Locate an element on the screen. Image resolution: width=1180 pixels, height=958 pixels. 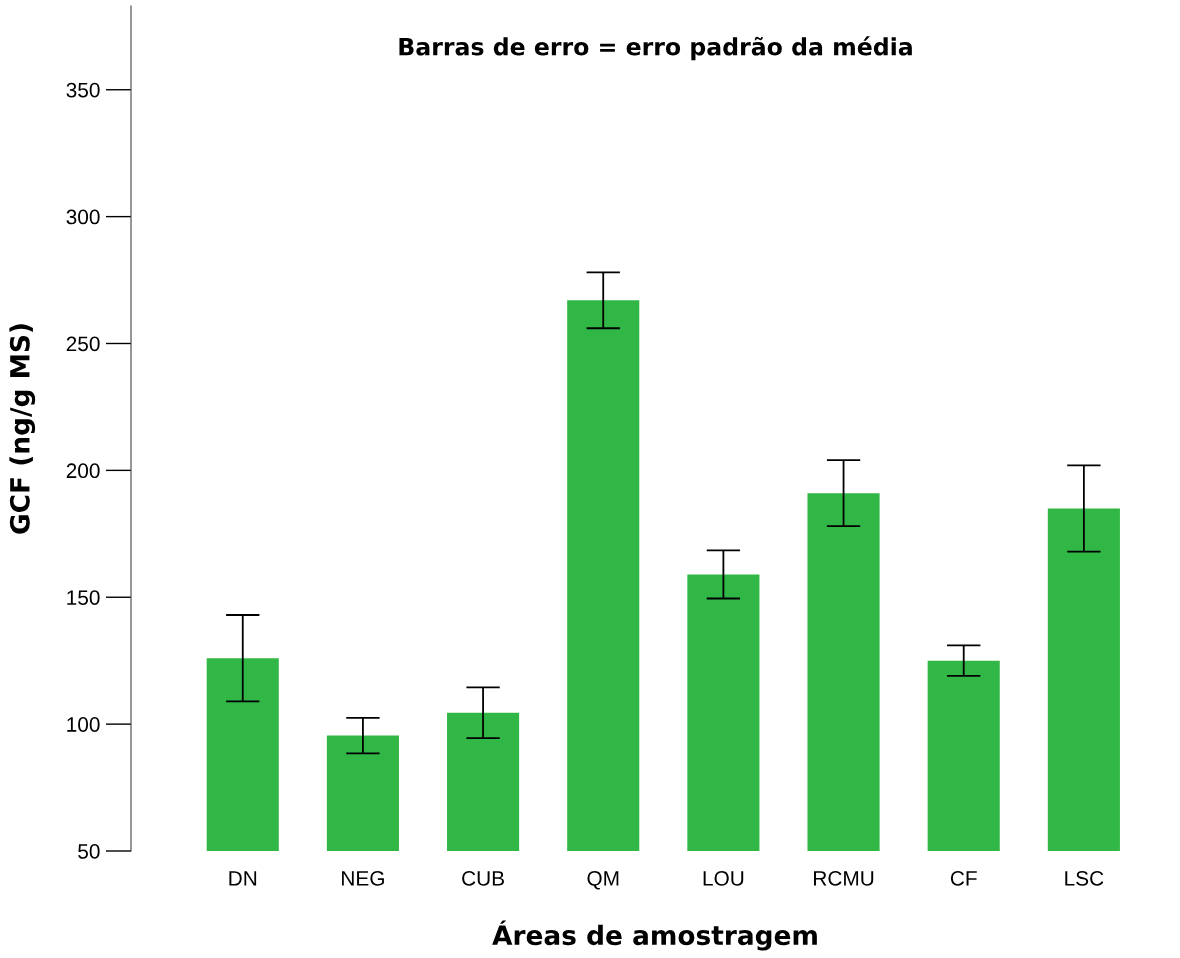
x-tick-label: CUB is located at coordinates (483, 878).